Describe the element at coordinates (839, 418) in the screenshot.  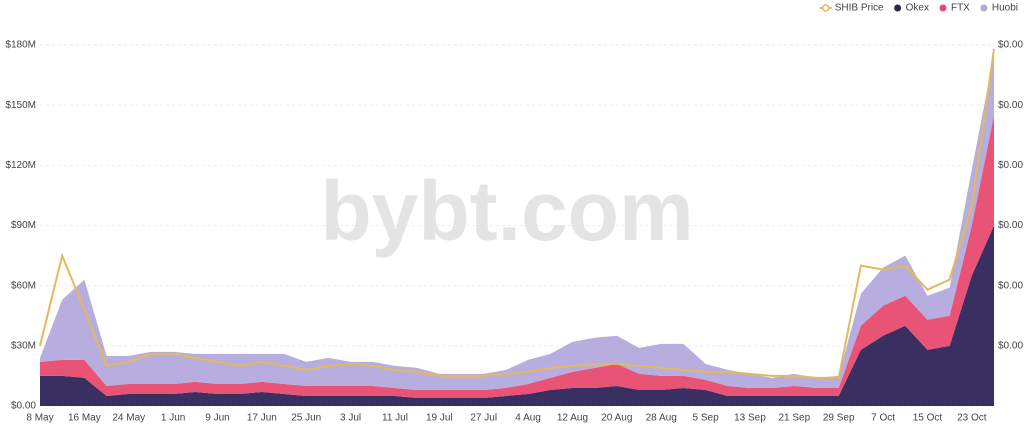
I see `x-tick-label: 29 Sep` at that location.